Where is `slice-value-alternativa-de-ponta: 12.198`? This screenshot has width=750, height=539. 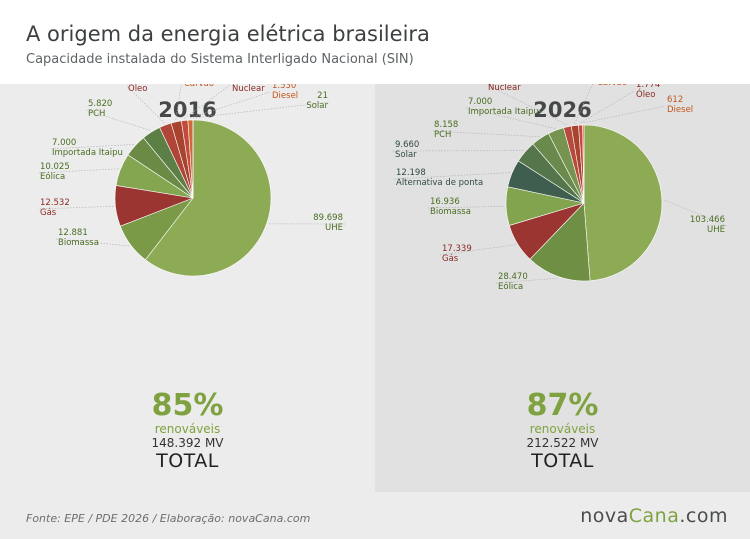
slice-value-alternativa-de-ponta: 12.198 is located at coordinates (411, 173).